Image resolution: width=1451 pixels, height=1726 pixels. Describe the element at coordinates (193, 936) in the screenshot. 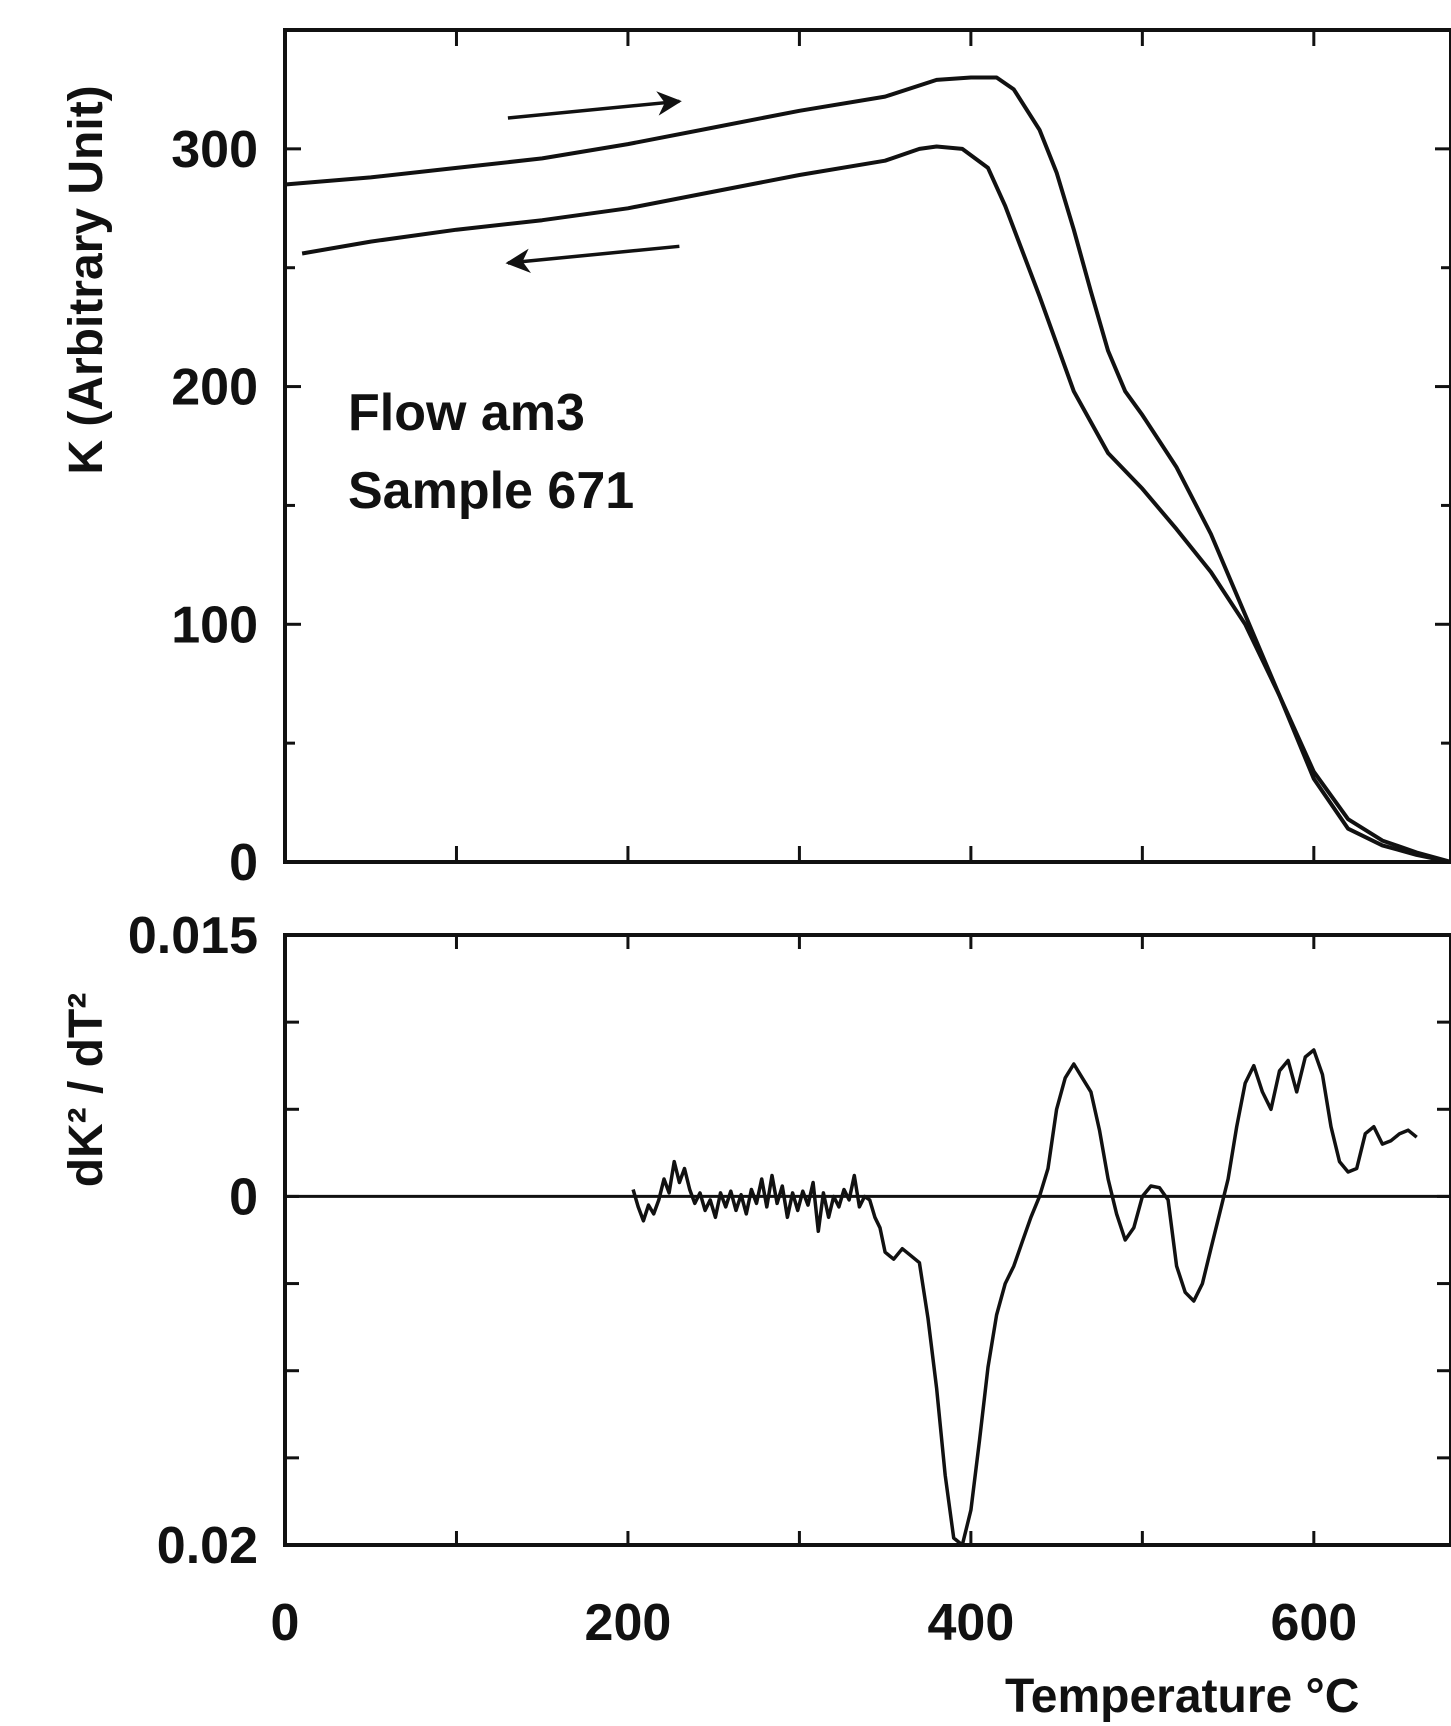

I see `bottom-y-tick-label: 0.015` at that location.